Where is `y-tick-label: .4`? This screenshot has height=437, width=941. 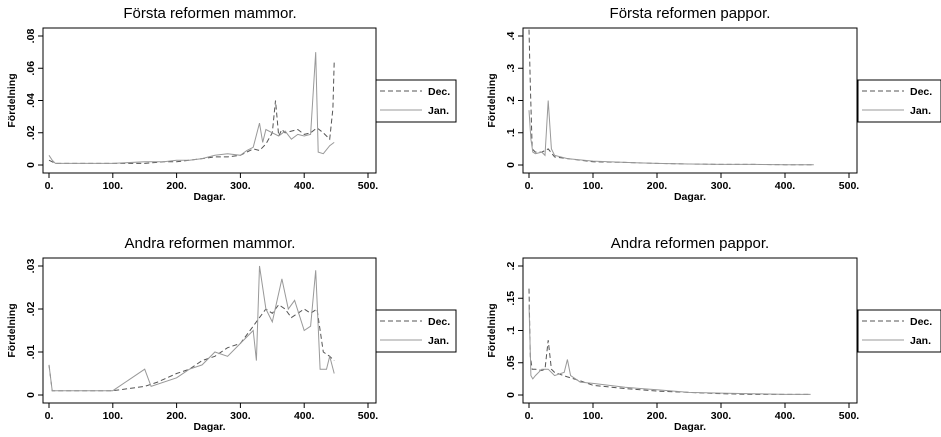
y-tick-label: .4 is located at coordinates (511, 35).